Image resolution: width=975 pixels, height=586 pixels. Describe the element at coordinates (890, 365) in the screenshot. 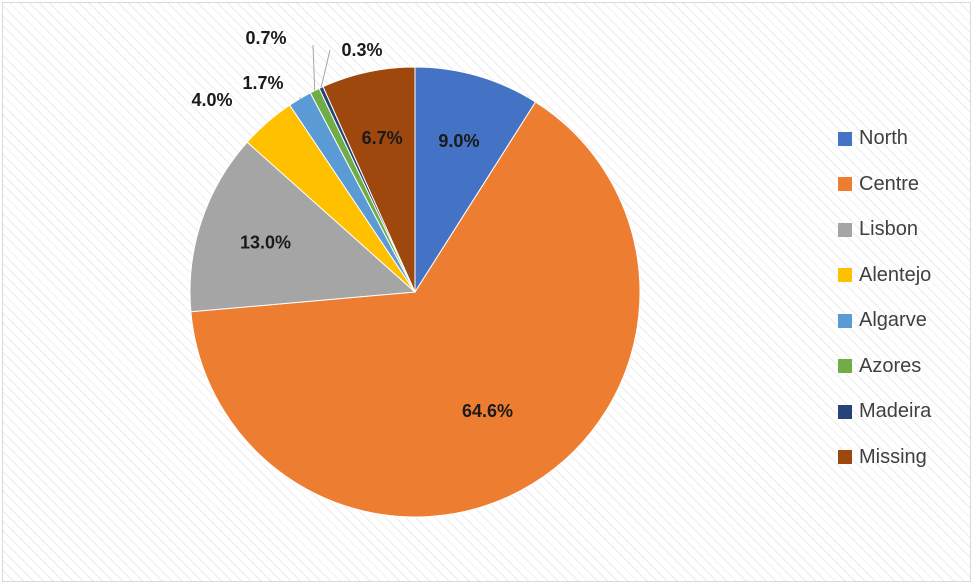

I see `legend-label: Azores` at that location.